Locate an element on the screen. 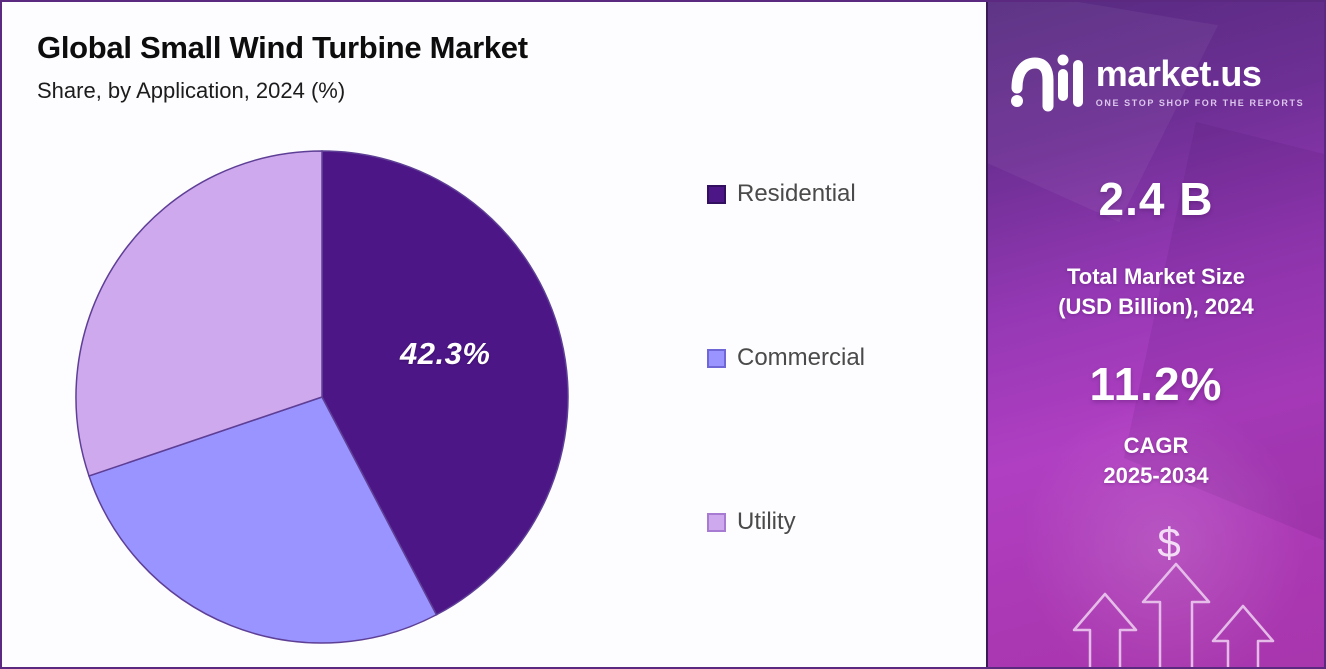 The image size is (1326, 669). brand-name: market.us is located at coordinates (1178, 73).